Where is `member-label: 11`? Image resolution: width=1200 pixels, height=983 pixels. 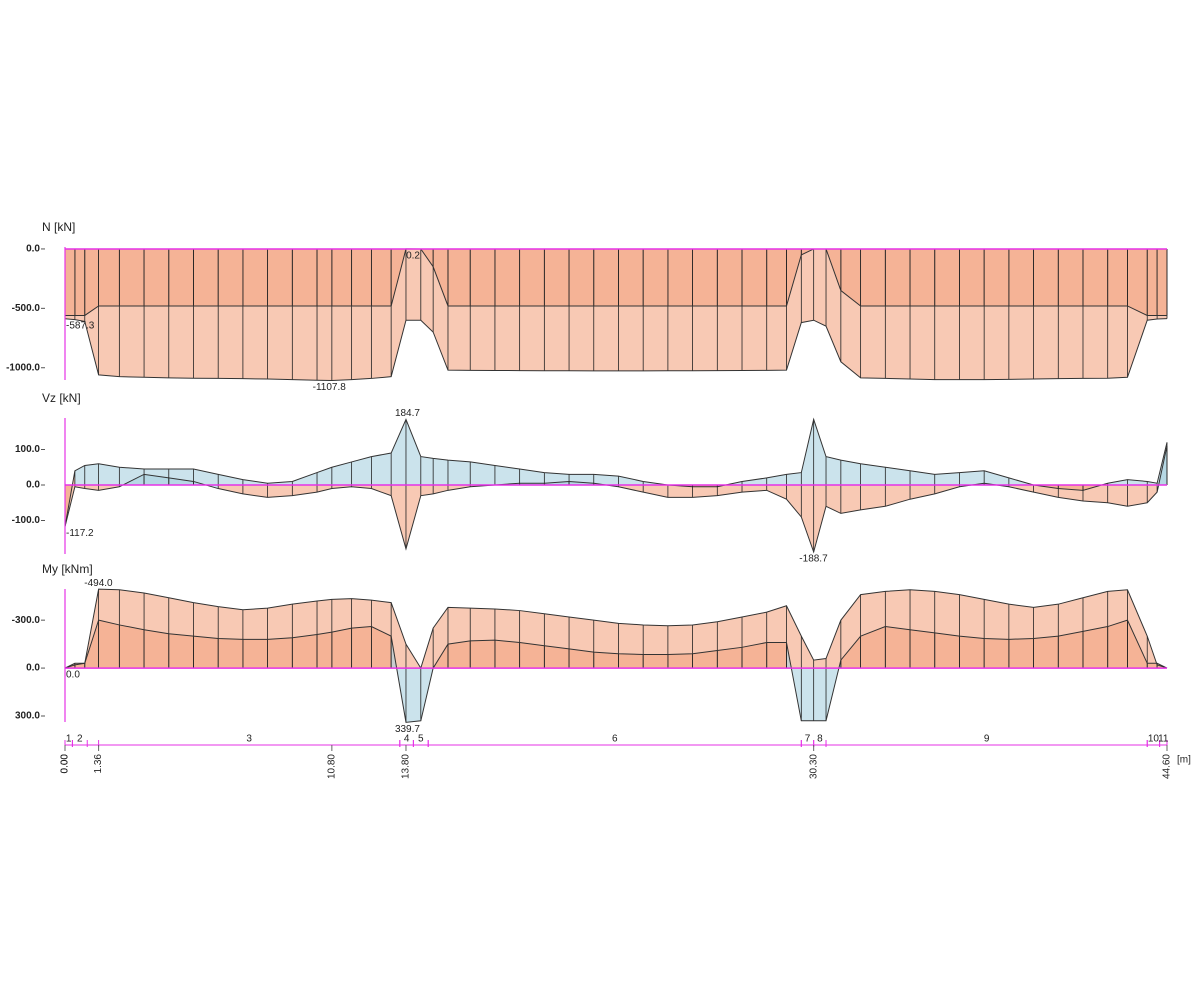
member-label: 11 is located at coordinates (1163, 739).